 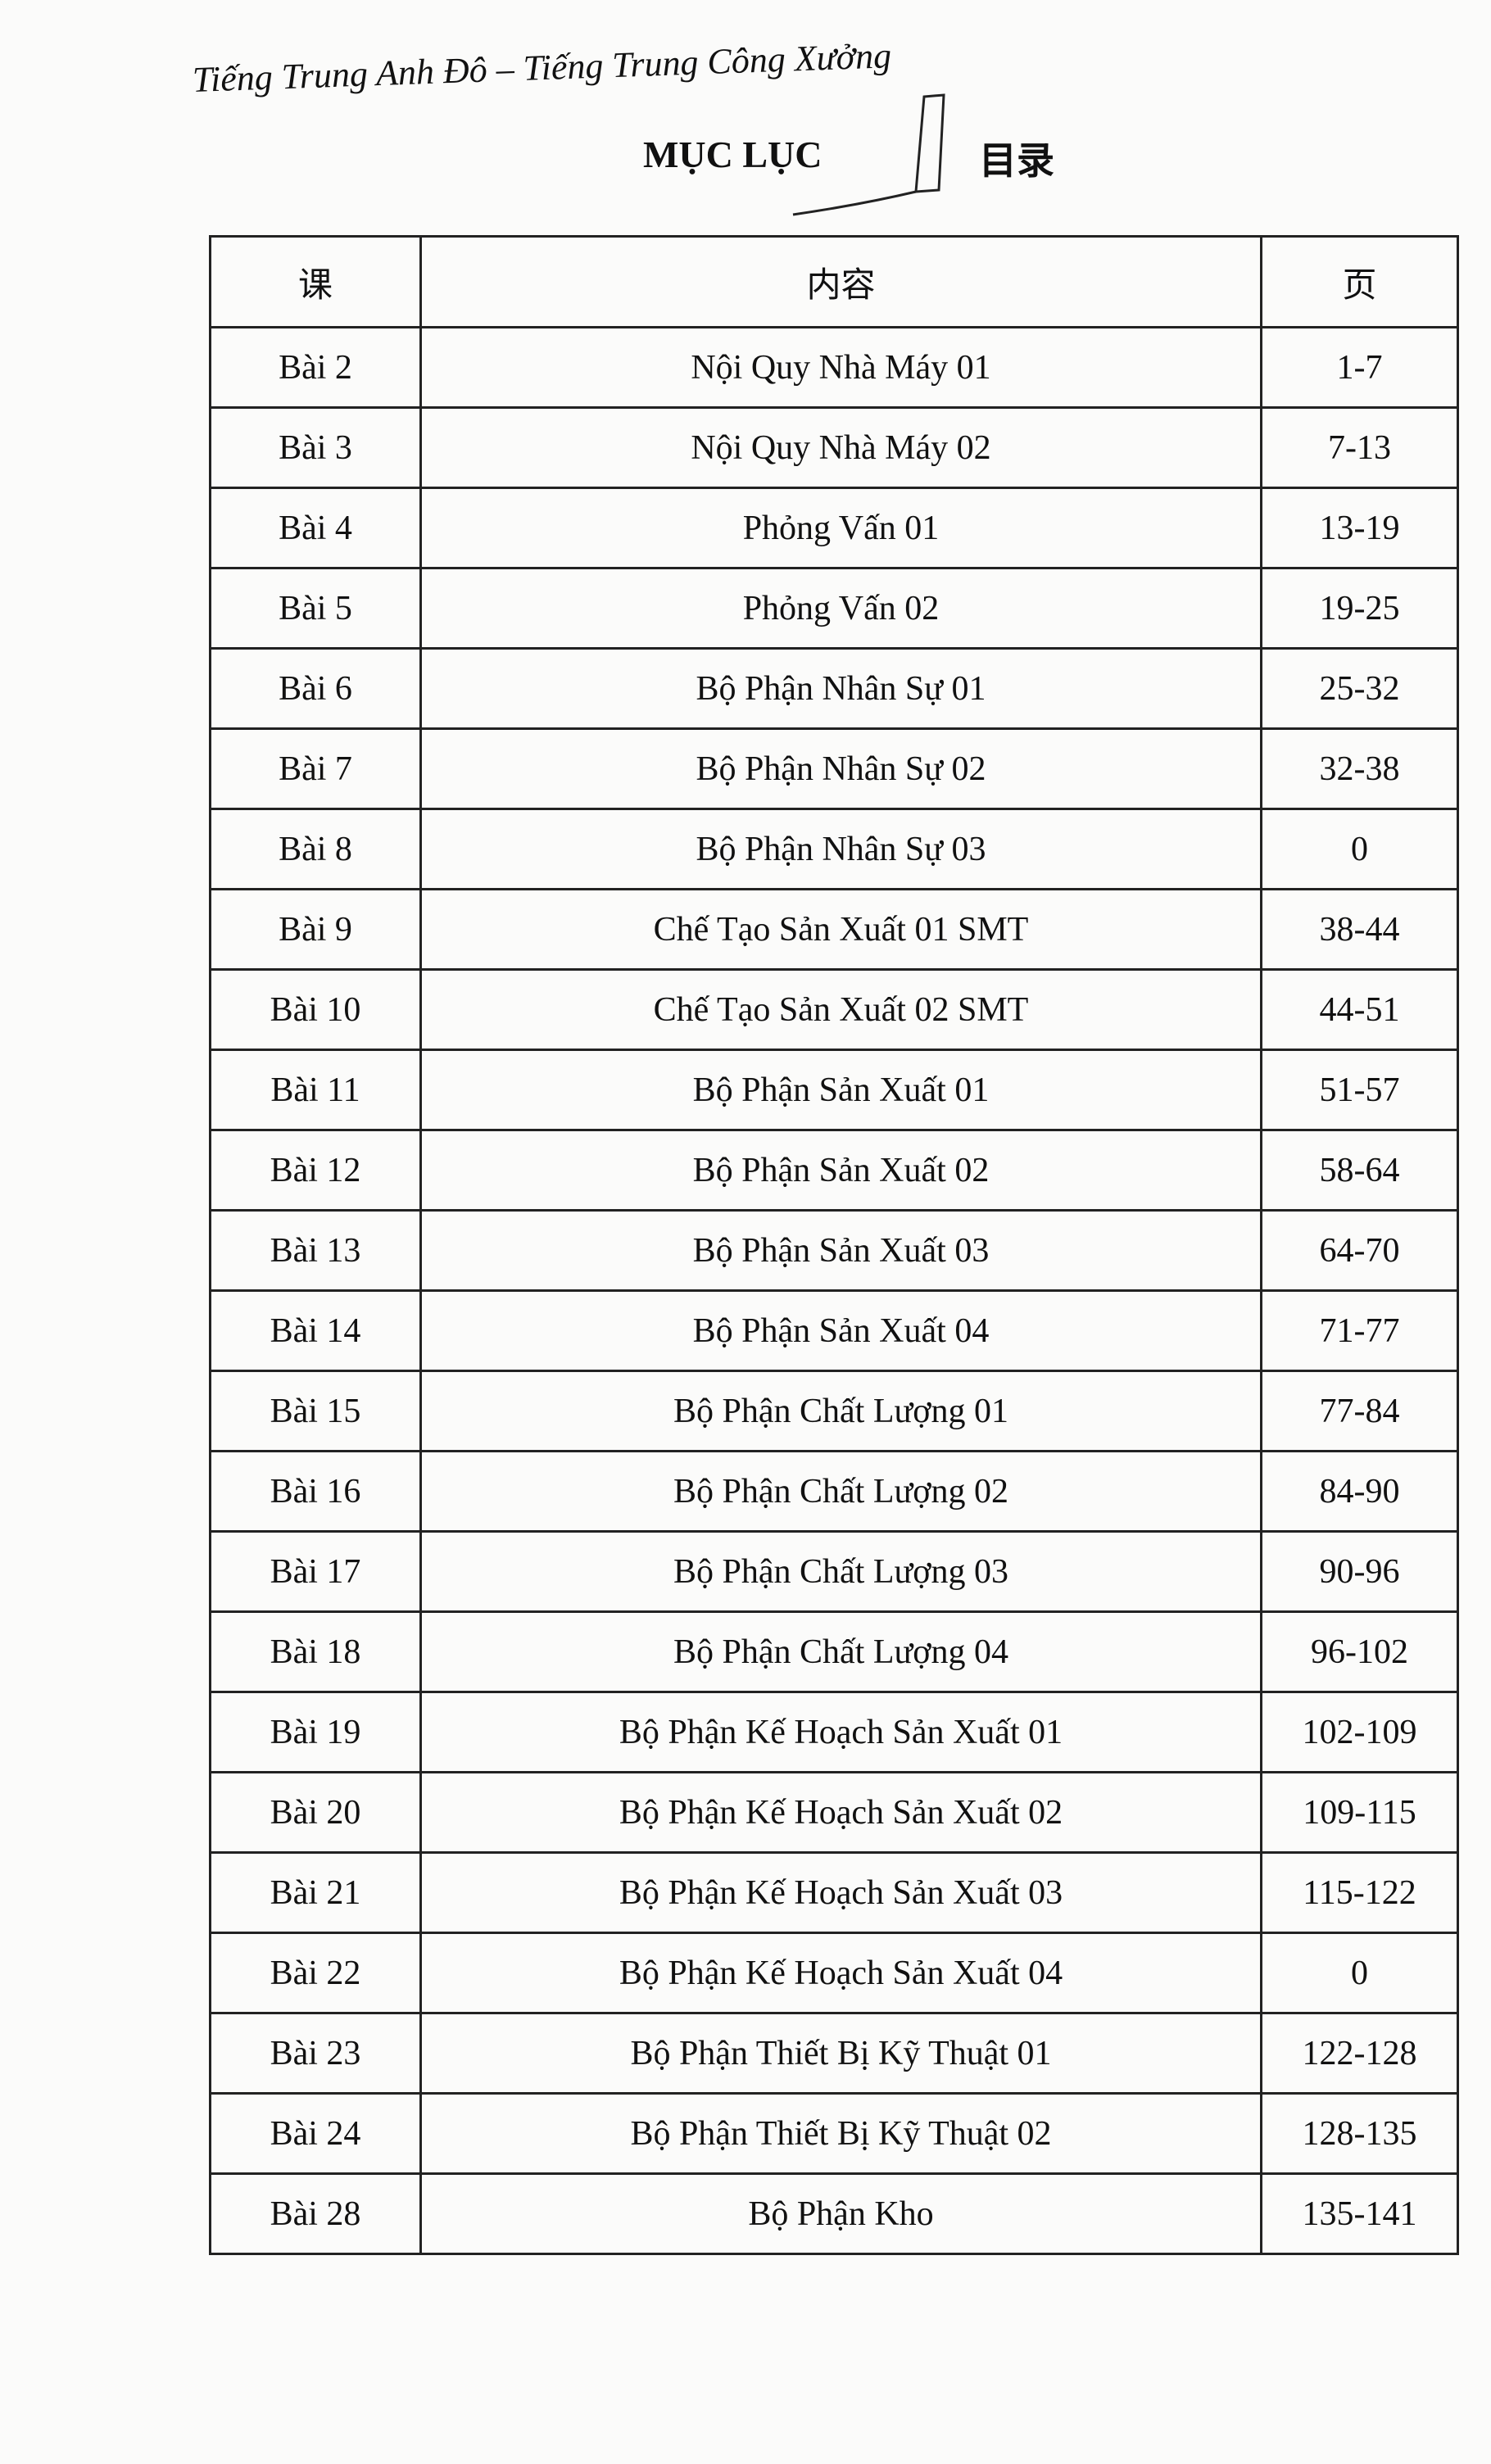 I want to click on lesson-cell: Bài 4, so click(x=315, y=528).